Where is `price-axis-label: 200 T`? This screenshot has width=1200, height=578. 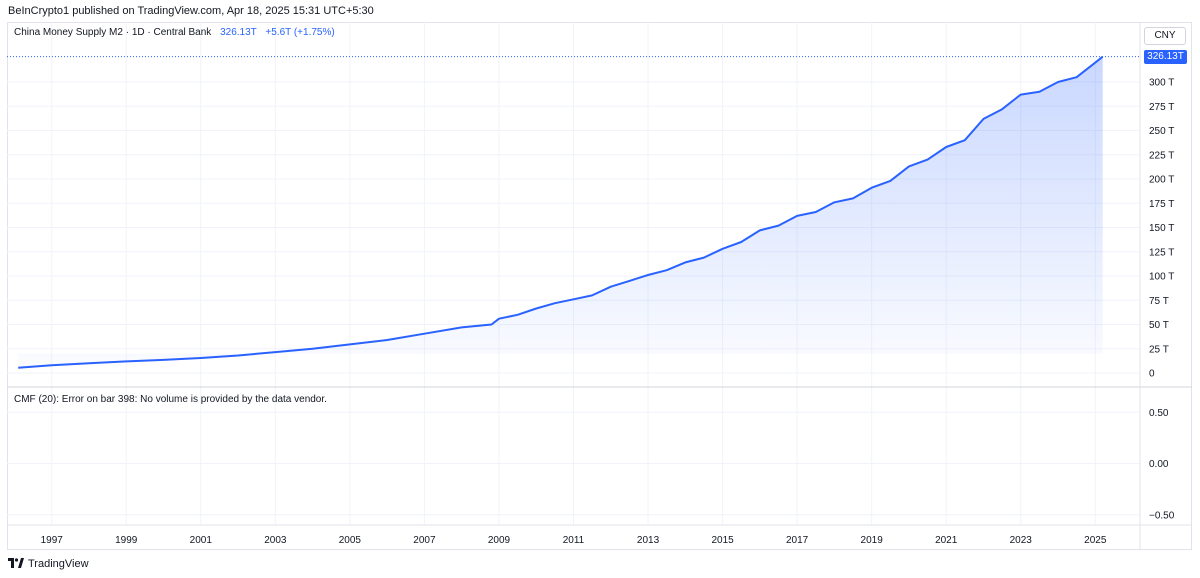
price-axis-label: 200 T is located at coordinates (1161, 180).